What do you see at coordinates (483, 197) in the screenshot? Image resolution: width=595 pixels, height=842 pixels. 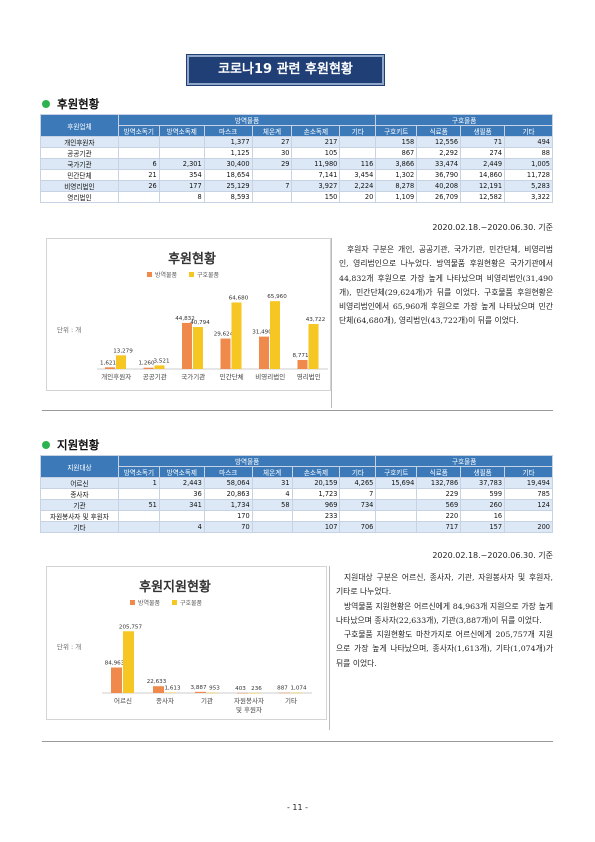 I see `table-cell: 12,582` at bounding box center [483, 197].